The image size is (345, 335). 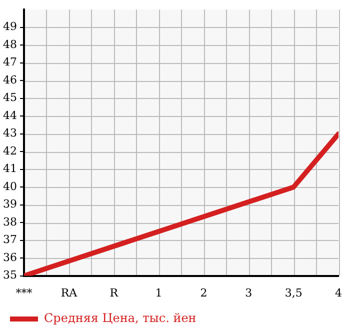 I want to click on x-tick-label: ***, so click(x=24, y=293).